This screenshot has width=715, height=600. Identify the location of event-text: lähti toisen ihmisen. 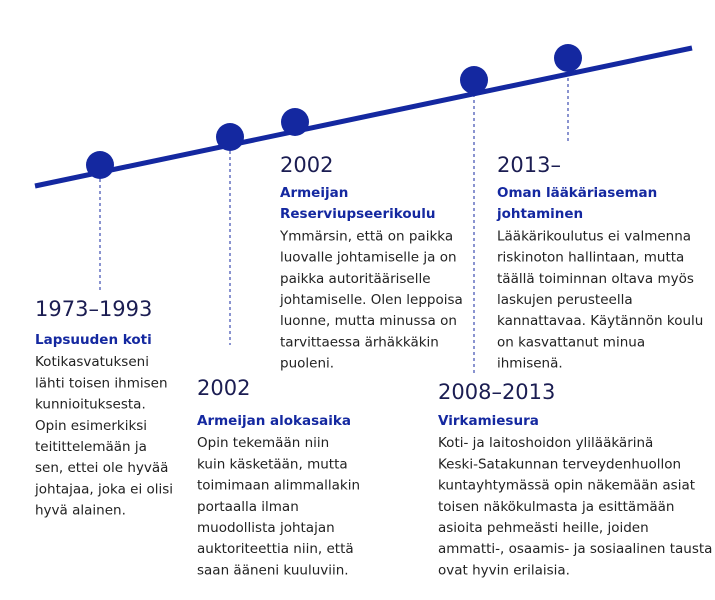
(101, 383).